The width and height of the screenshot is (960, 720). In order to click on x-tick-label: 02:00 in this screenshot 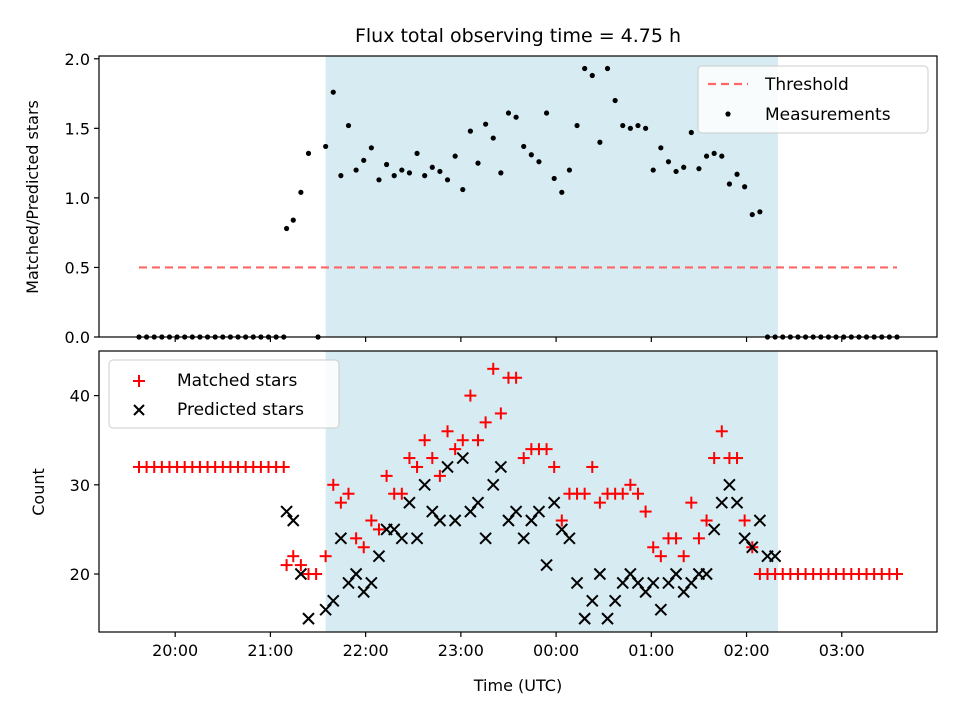, I will do `click(746, 650)`.